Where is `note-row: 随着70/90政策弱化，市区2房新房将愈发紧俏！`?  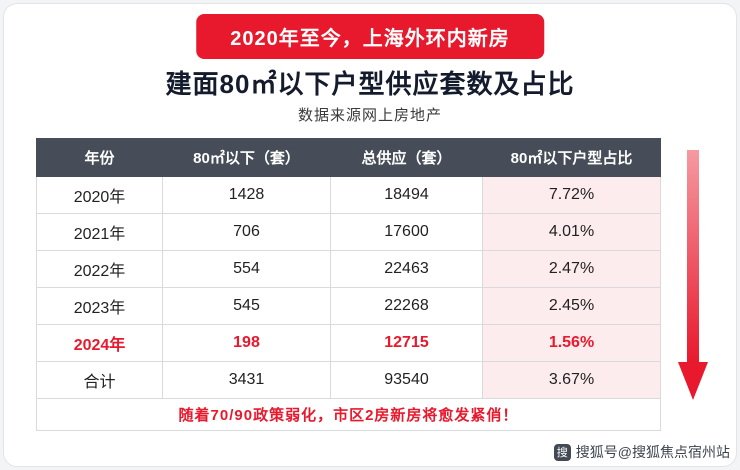
note-row: 随着70/90政策弱化，市区2房新房将愈发紧俏！ is located at coordinates (348, 414).